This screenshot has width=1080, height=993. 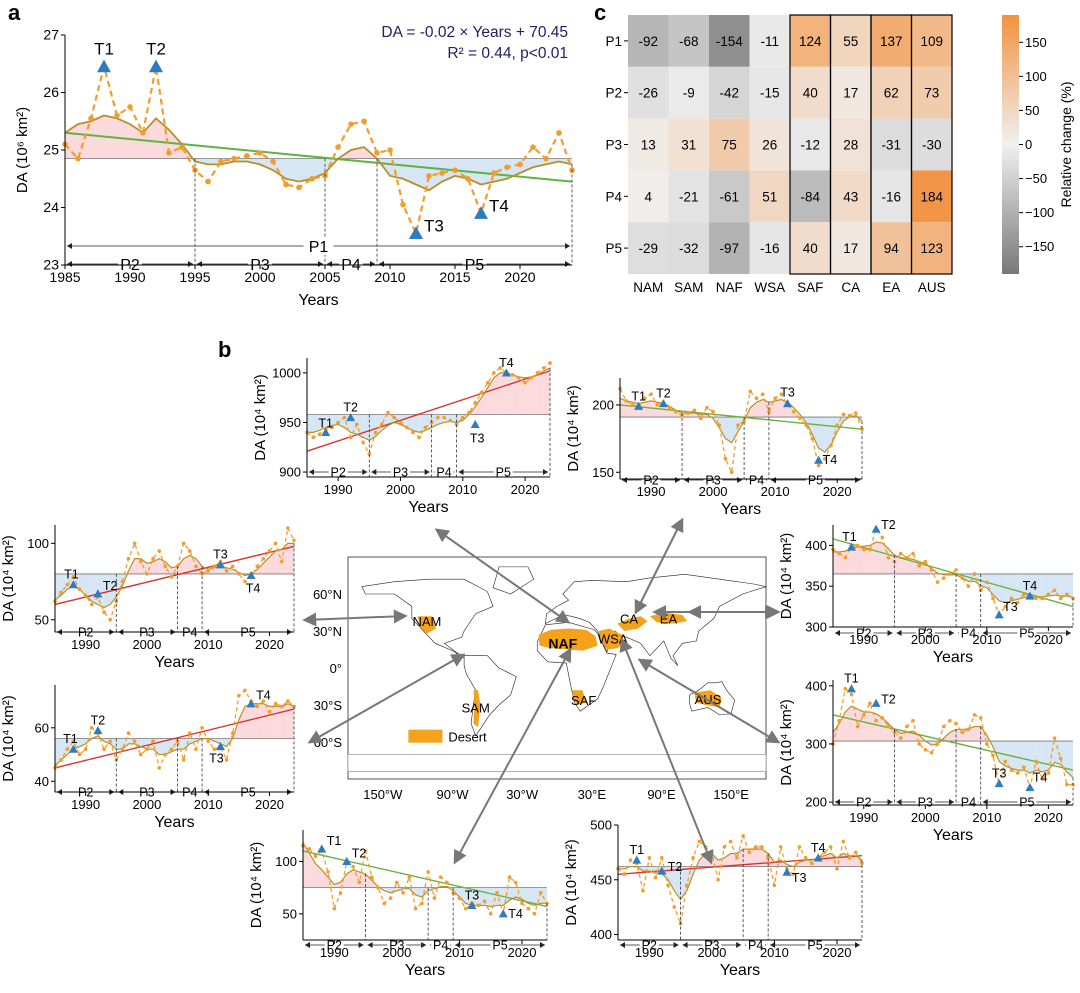 What do you see at coordinates (334, 841) in the screenshot?
I see `saf-marker-label-T1: T1` at bounding box center [334, 841].